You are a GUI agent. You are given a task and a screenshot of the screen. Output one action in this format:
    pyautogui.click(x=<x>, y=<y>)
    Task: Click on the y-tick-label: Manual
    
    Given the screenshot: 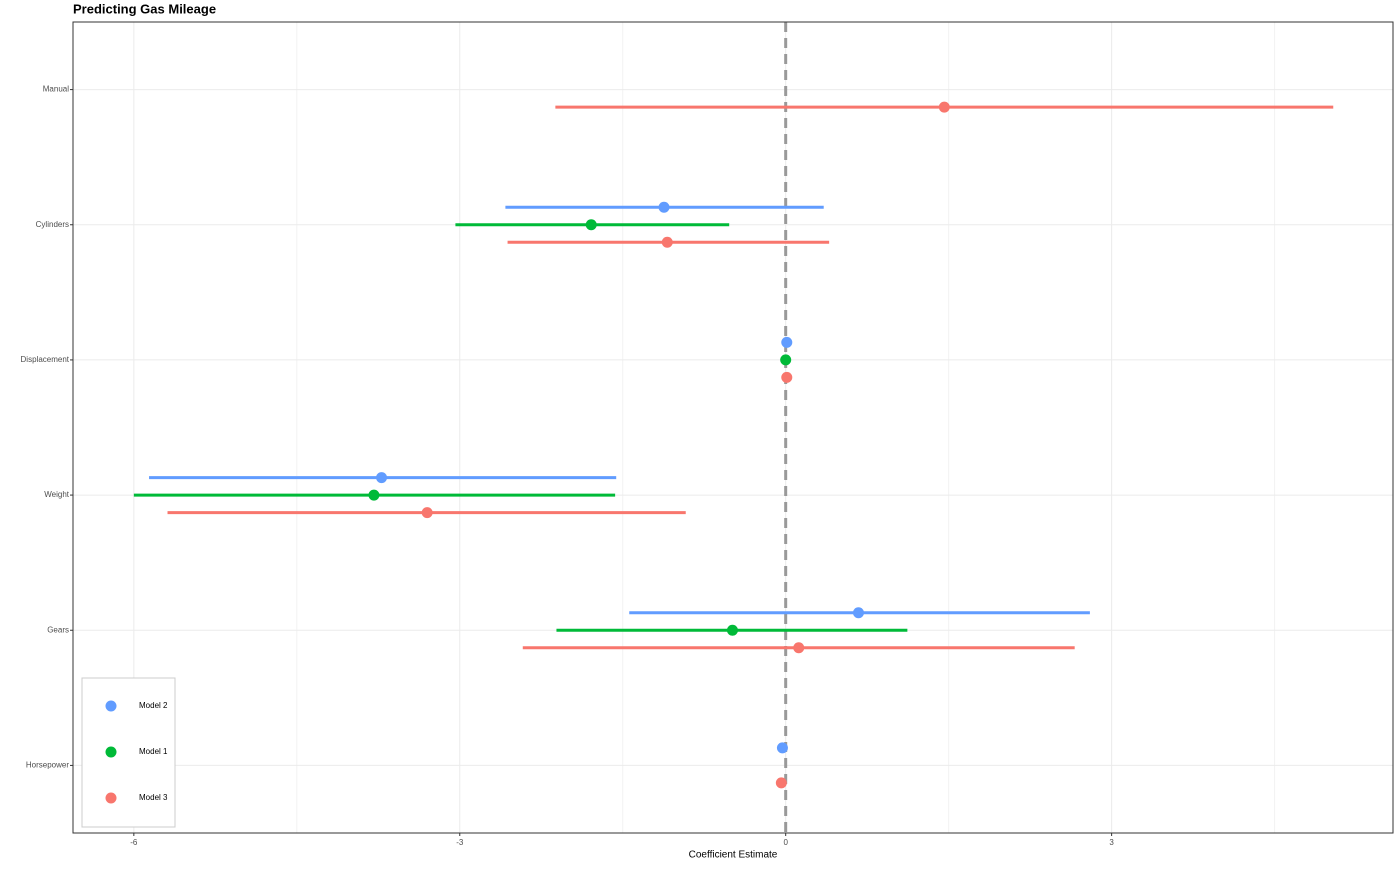 What is the action you would take?
    pyautogui.click(x=56, y=89)
    